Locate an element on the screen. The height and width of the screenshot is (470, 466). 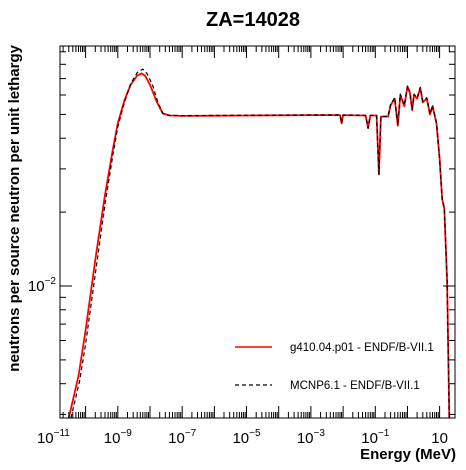
x-axis-title: Energy (MeV) is located at coordinates (408, 454).